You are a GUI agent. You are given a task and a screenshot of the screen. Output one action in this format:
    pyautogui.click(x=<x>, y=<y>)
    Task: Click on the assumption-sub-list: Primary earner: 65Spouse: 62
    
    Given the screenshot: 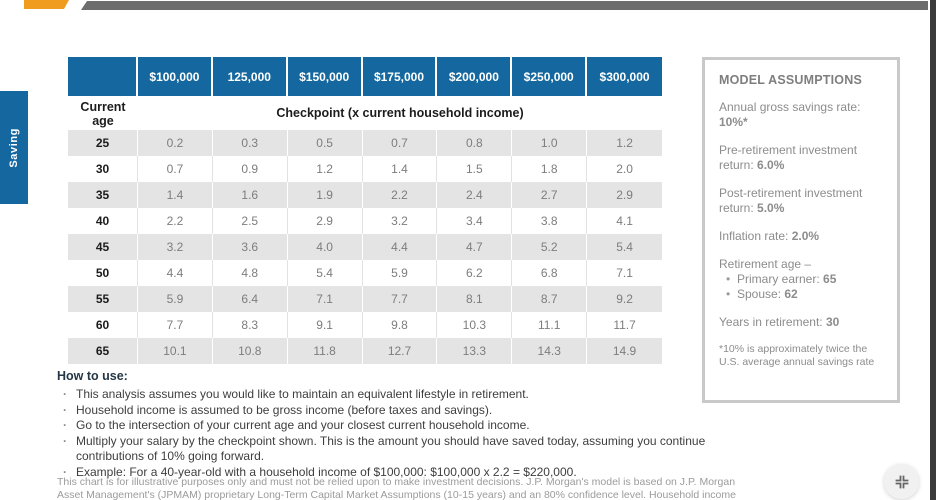 What is the action you would take?
    pyautogui.click(x=801, y=287)
    